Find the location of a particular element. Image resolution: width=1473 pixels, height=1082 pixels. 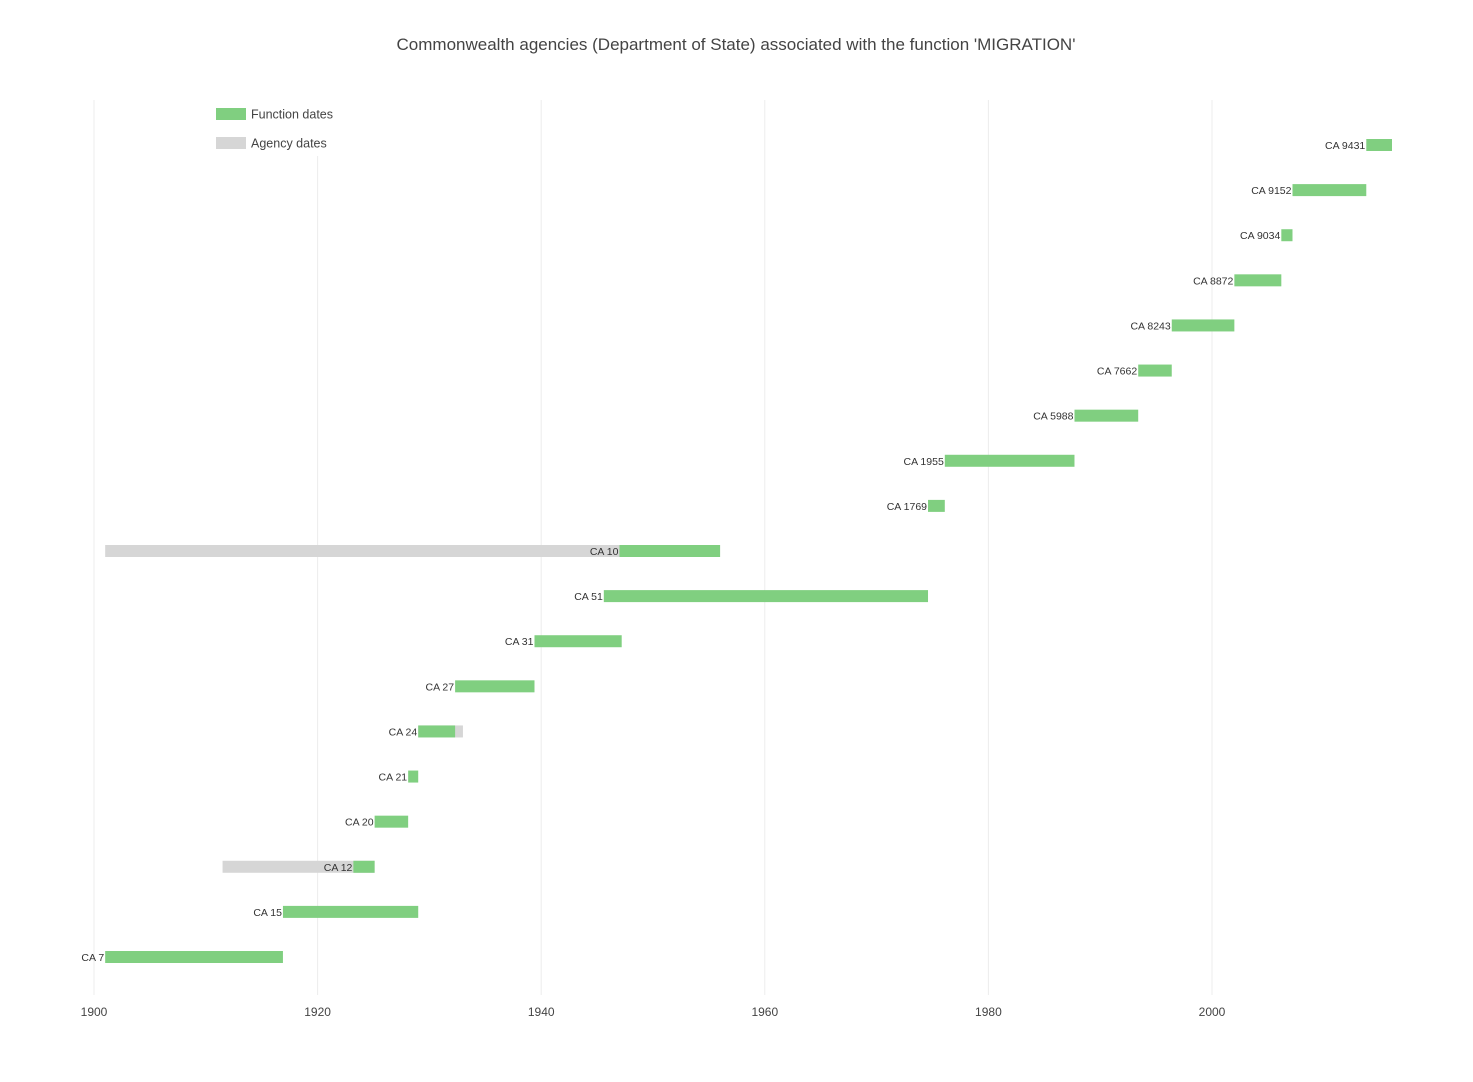

legend-label-agency: Agency dates is located at coordinates (289, 144).